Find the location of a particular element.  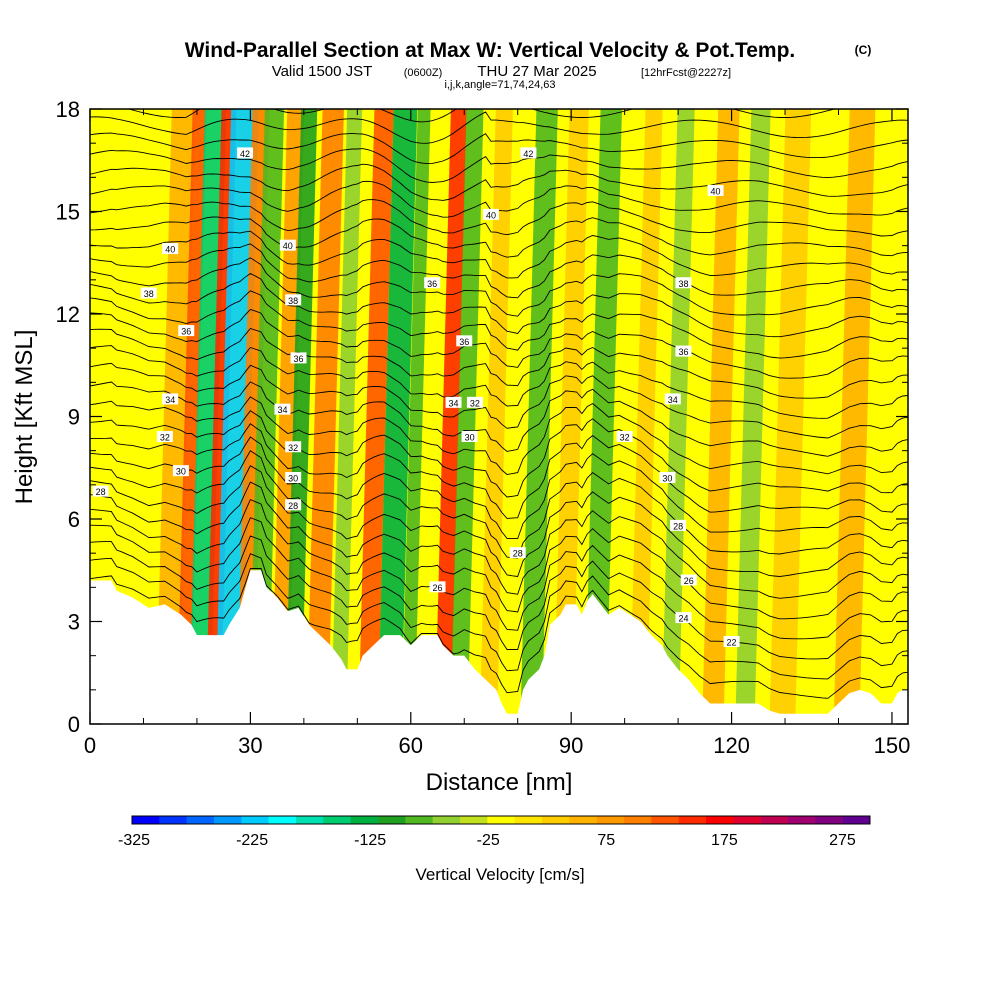

valid-time-prefix: Valid 1500 JST is located at coordinates (322, 71).